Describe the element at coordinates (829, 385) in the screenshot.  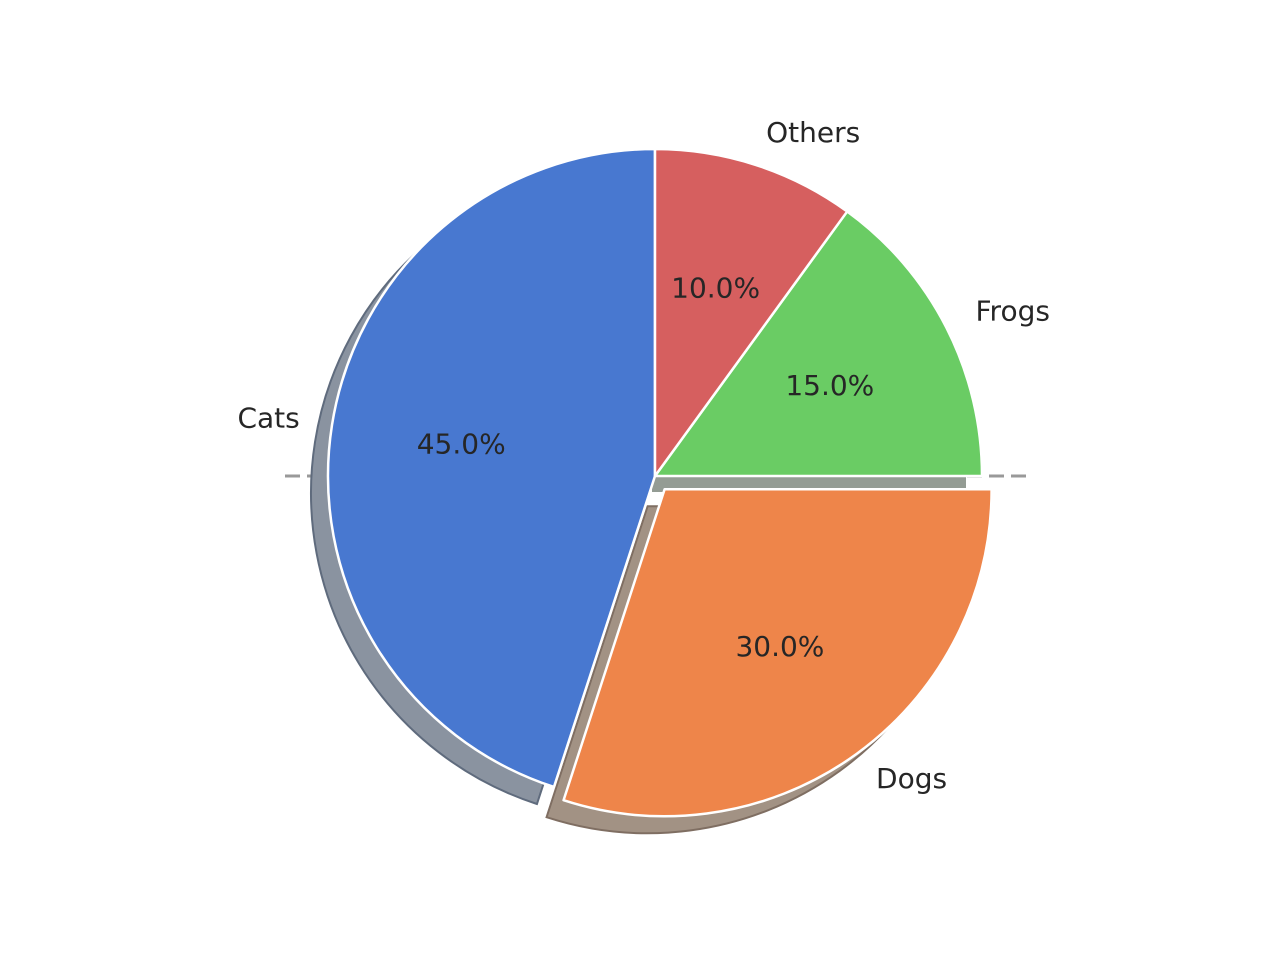
I see `percent-label-frogs: 15.0%` at that location.